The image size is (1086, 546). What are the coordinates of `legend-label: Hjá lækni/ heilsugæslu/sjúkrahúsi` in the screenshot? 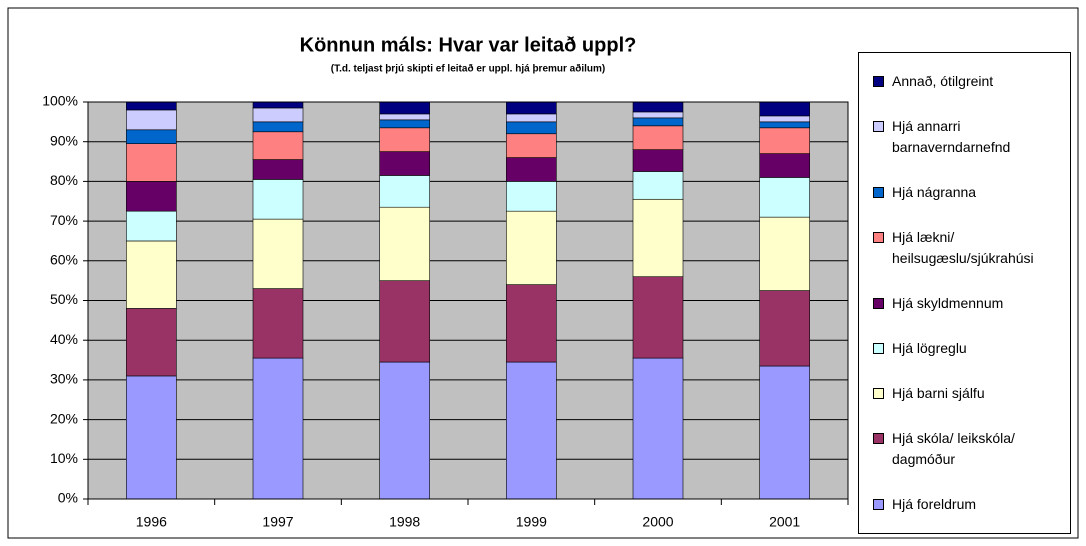 It's located at (963, 247).